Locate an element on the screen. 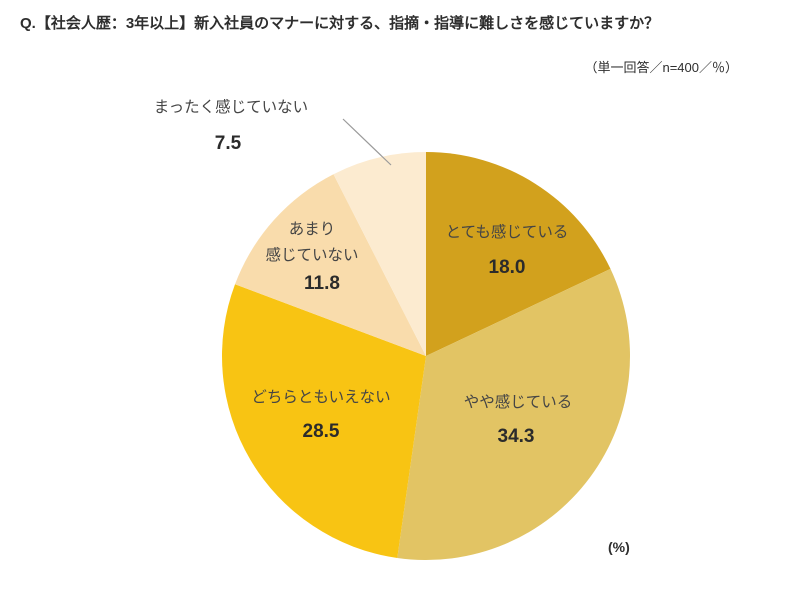 The image size is (790, 595). slice-label-3: どちらともいえない is located at coordinates (320, 397).